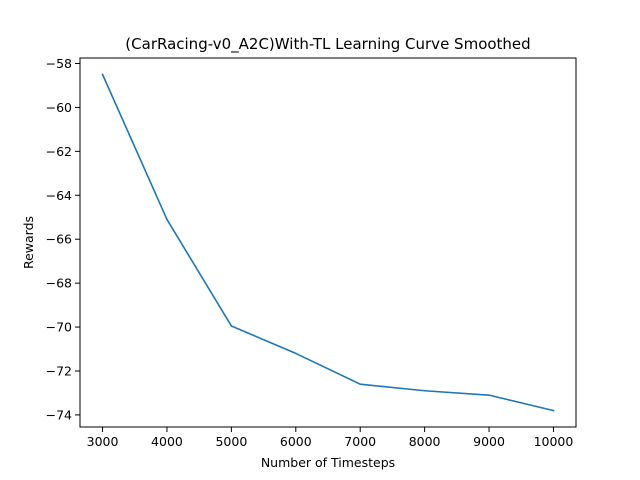 The width and height of the screenshot is (640, 480). What do you see at coordinates (296, 441) in the screenshot?
I see `x-tick-label: 6000` at bounding box center [296, 441].